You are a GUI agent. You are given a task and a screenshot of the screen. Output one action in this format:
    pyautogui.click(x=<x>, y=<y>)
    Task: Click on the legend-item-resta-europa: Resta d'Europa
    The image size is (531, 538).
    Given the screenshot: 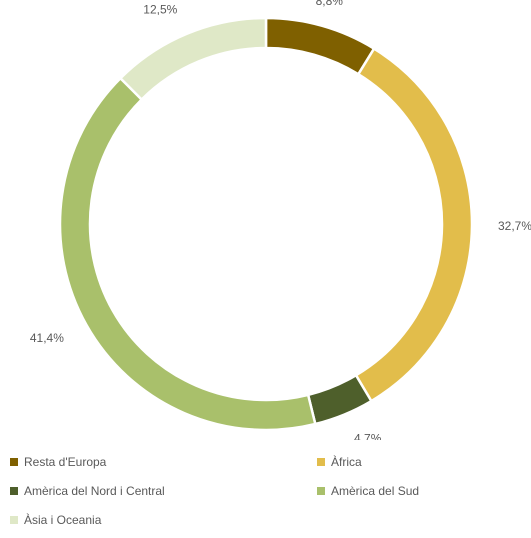 What is the action you would take?
    pyautogui.click(x=163, y=462)
    